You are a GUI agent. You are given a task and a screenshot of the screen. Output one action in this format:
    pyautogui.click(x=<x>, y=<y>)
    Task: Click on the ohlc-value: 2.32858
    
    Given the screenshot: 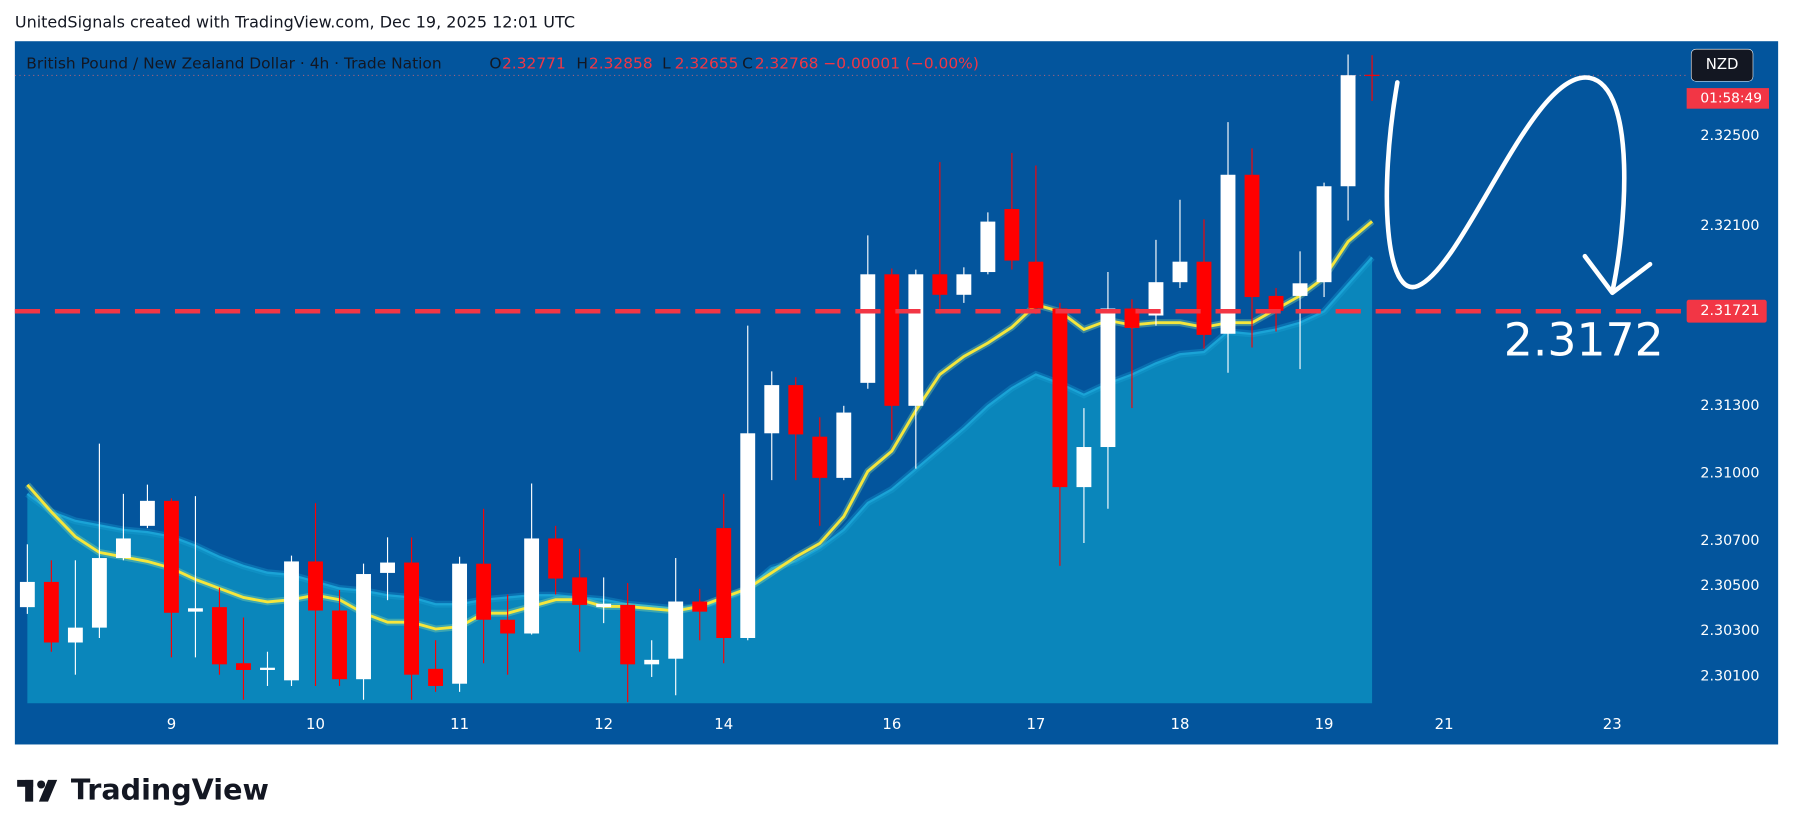 What is the action you would take?
    pyautogui.click(x=621, y=64)
    